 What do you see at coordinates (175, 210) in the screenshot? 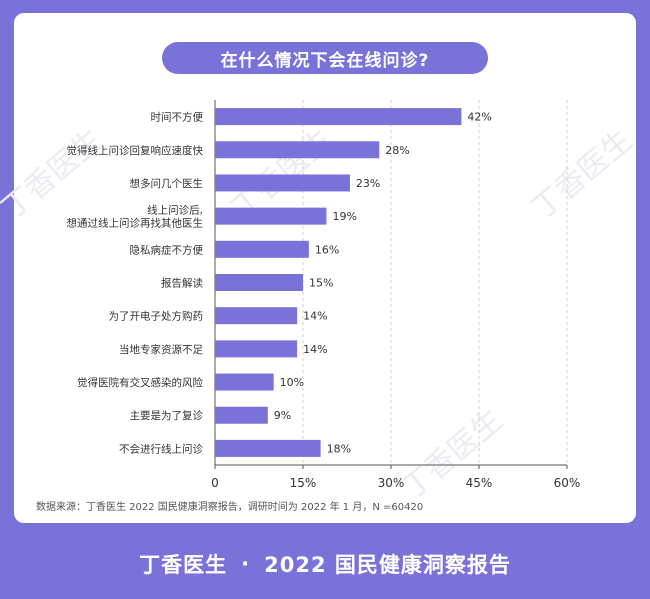
I see `category-label-line: 线上问诊后,` at bounding box center [175, 210].